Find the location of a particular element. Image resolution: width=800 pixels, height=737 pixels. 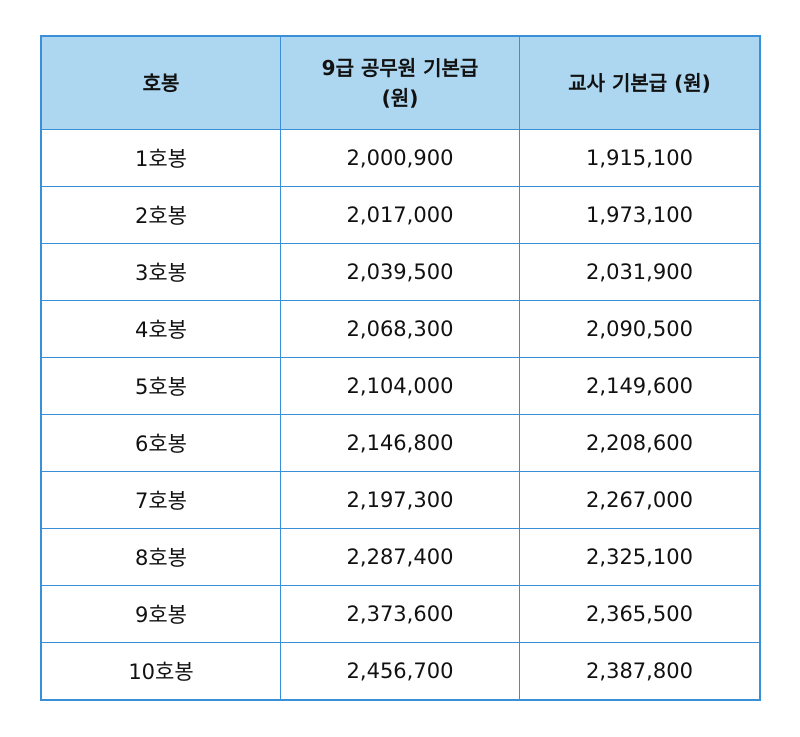

cell-teacher-pay: 2,090,500 is located at coordinates (640, 329).